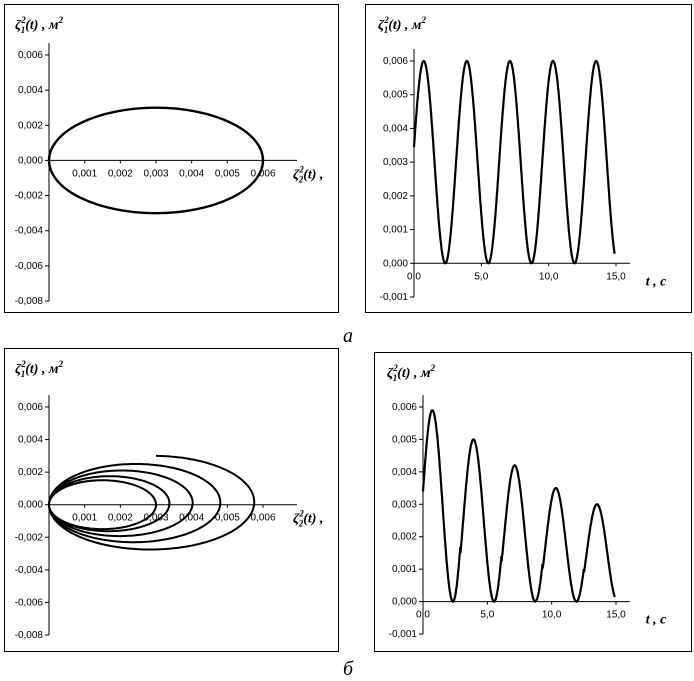 Image resolution: width=694 pixels, height=681 pixels. Describe the element at coordinates (348, 669) in the screenshot. I see `caption-b: б` at that location.